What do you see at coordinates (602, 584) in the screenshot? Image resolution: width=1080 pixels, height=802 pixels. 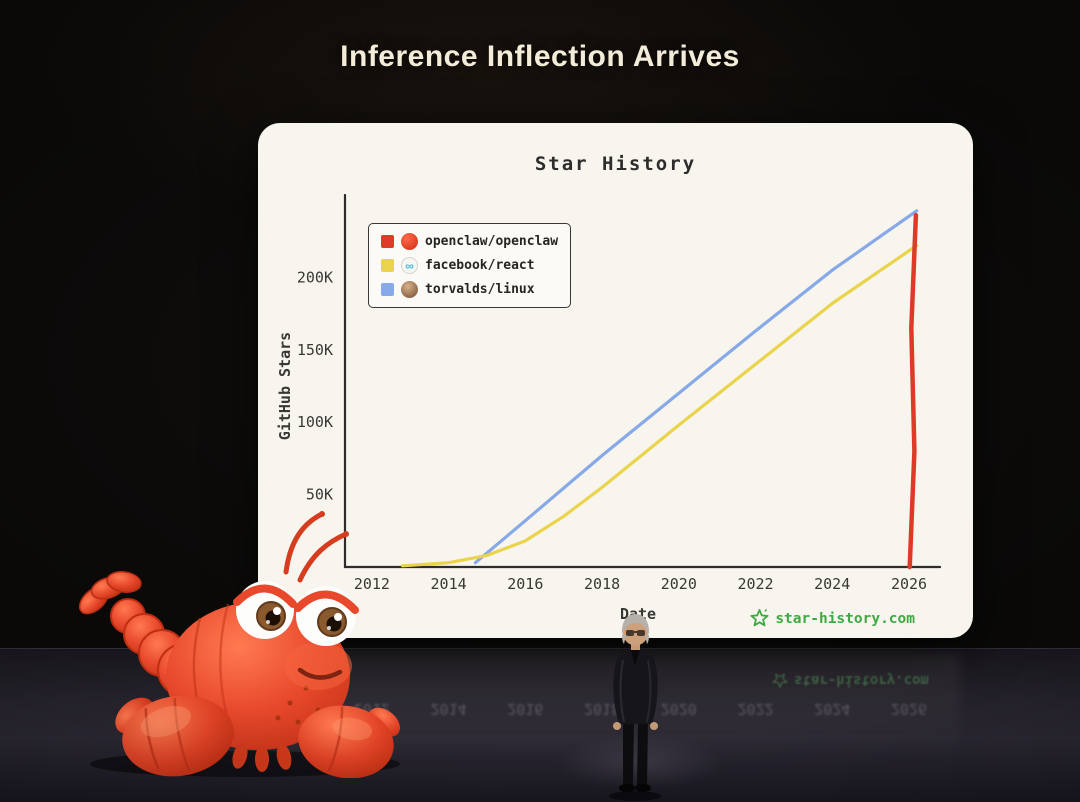 I see `x-tick-label: 2018` at bounding box center [602, 584].